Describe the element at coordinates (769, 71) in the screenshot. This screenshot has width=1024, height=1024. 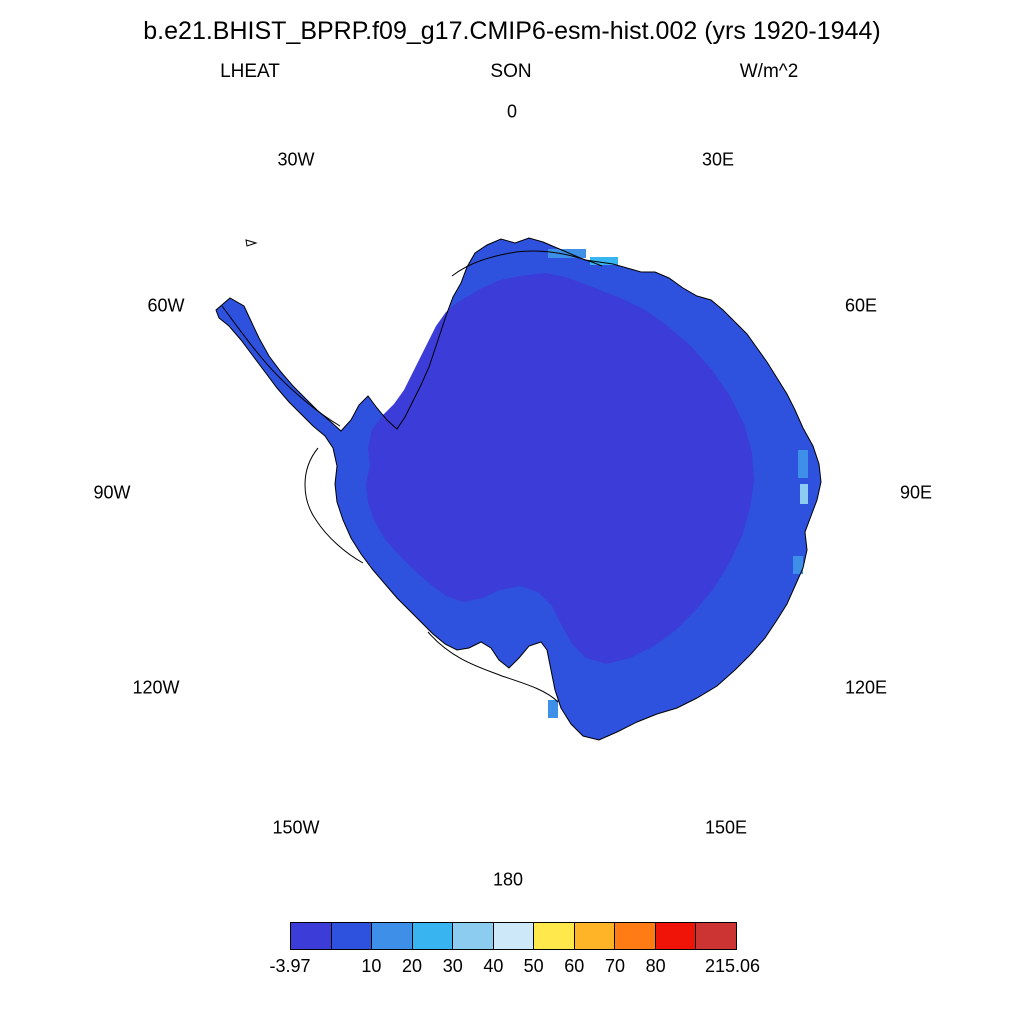
I see `units-label: W/m^2` at that location.